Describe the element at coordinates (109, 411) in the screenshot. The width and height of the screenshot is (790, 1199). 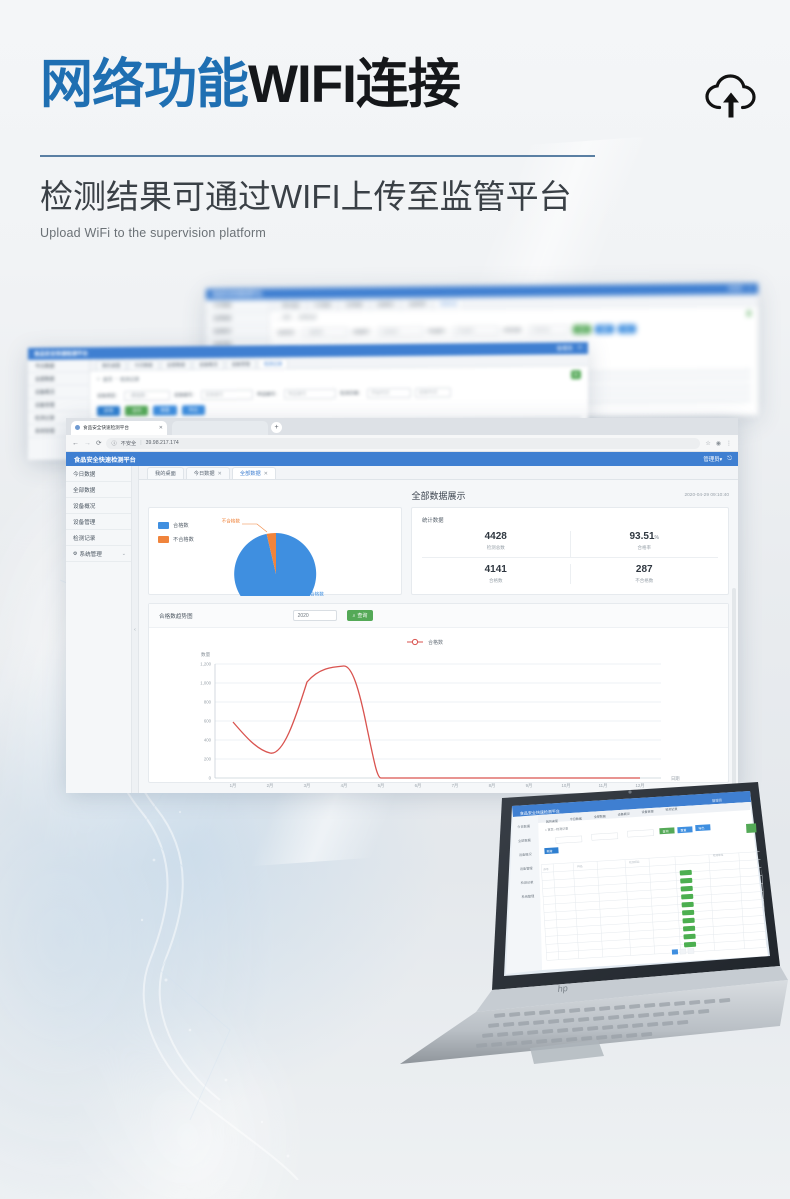
I see `add-button-mid: 新增` at that location.